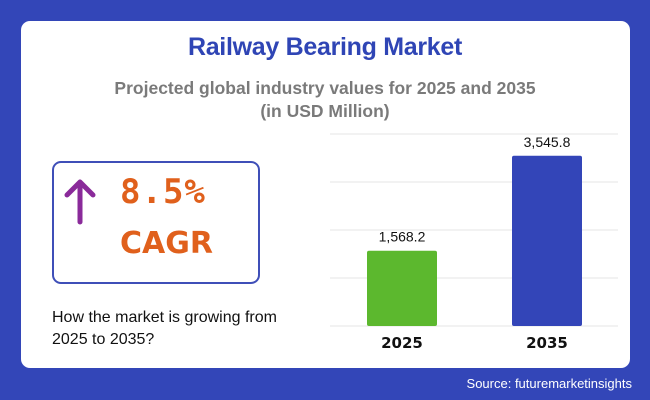  What do you see at coordinates (547, 142) in the screenshot?
I see `data-label-2035: 3,545.8` at bounding box center [547, 142].